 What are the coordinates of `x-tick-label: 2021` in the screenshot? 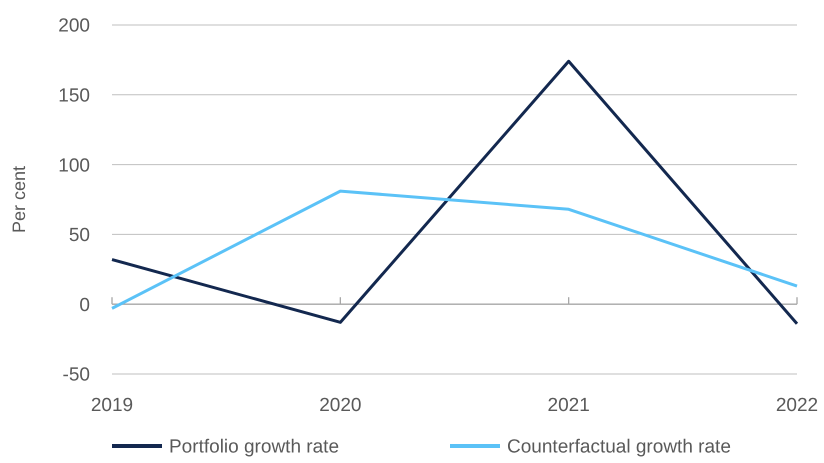 It's located at (569, 405).